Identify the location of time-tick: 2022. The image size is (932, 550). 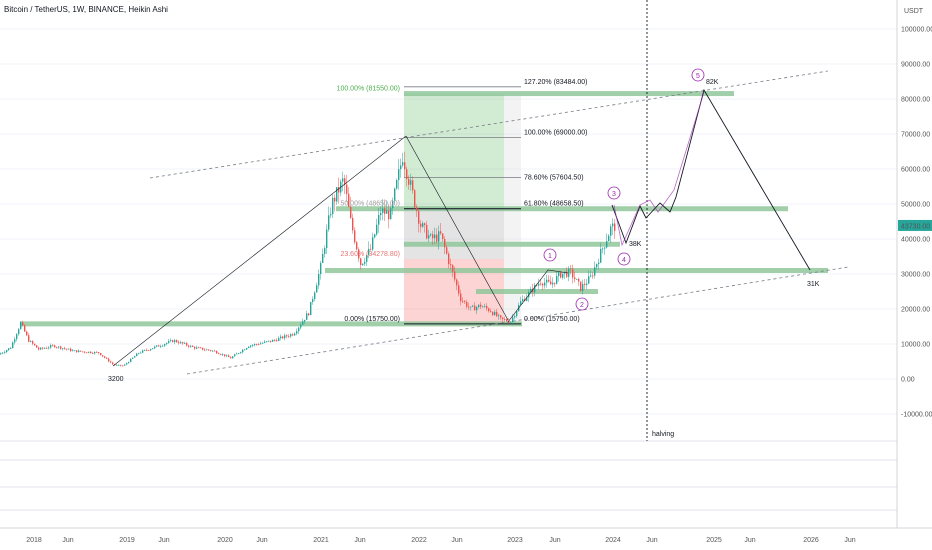
(419, 540).